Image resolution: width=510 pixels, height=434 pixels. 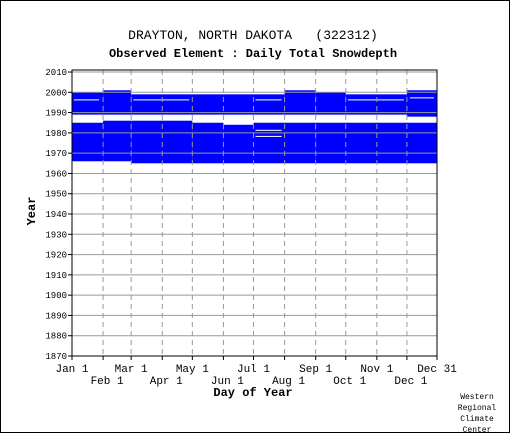 I want to click on x-tick-label-bottom-2: Jun 1, so click(x=227, y=382).